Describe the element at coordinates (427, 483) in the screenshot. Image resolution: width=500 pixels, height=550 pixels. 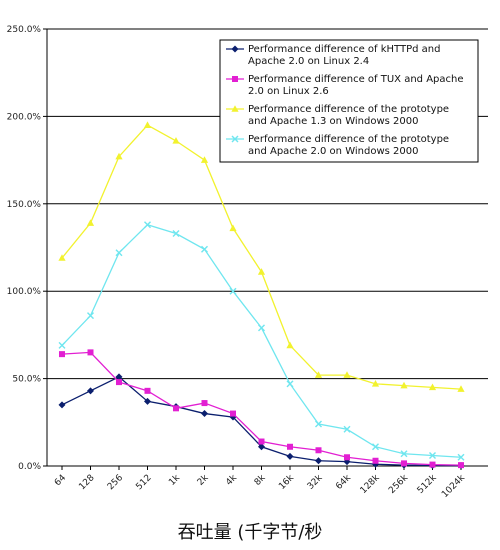
I see `x-tick-label: 512k` at that location.